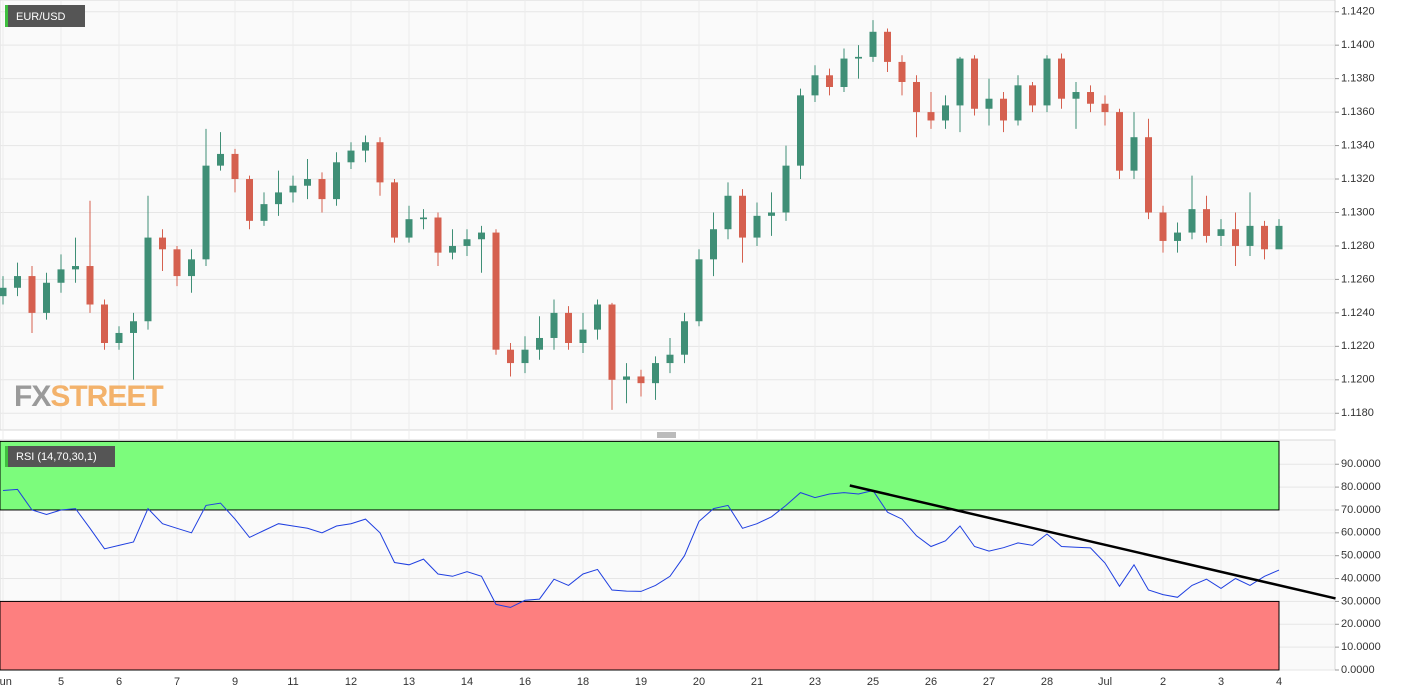 The width and height of the screenshot is (1405, 695). I want to click on y-tick-label: 80.0000, so click(1361, 487).